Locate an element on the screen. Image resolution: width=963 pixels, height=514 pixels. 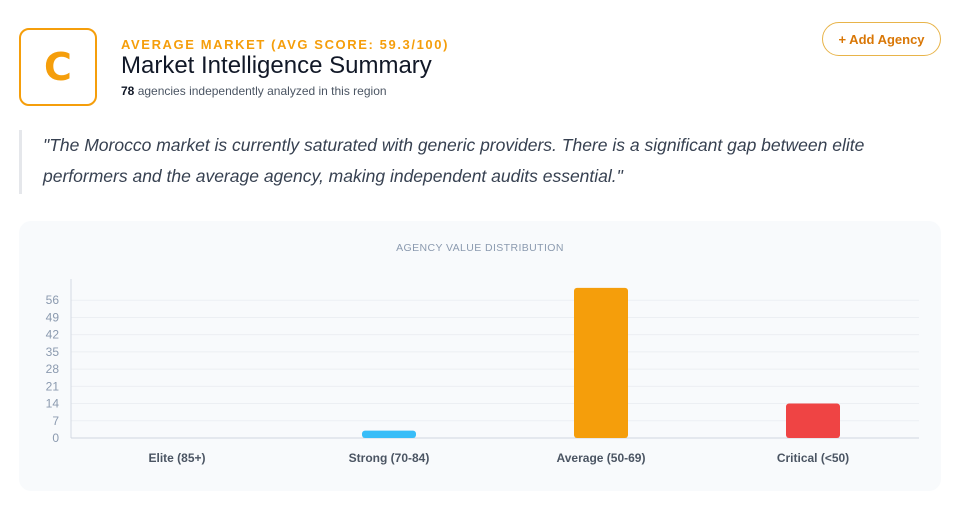
y-tick-label: 56 is located at coordinates (53, 300).